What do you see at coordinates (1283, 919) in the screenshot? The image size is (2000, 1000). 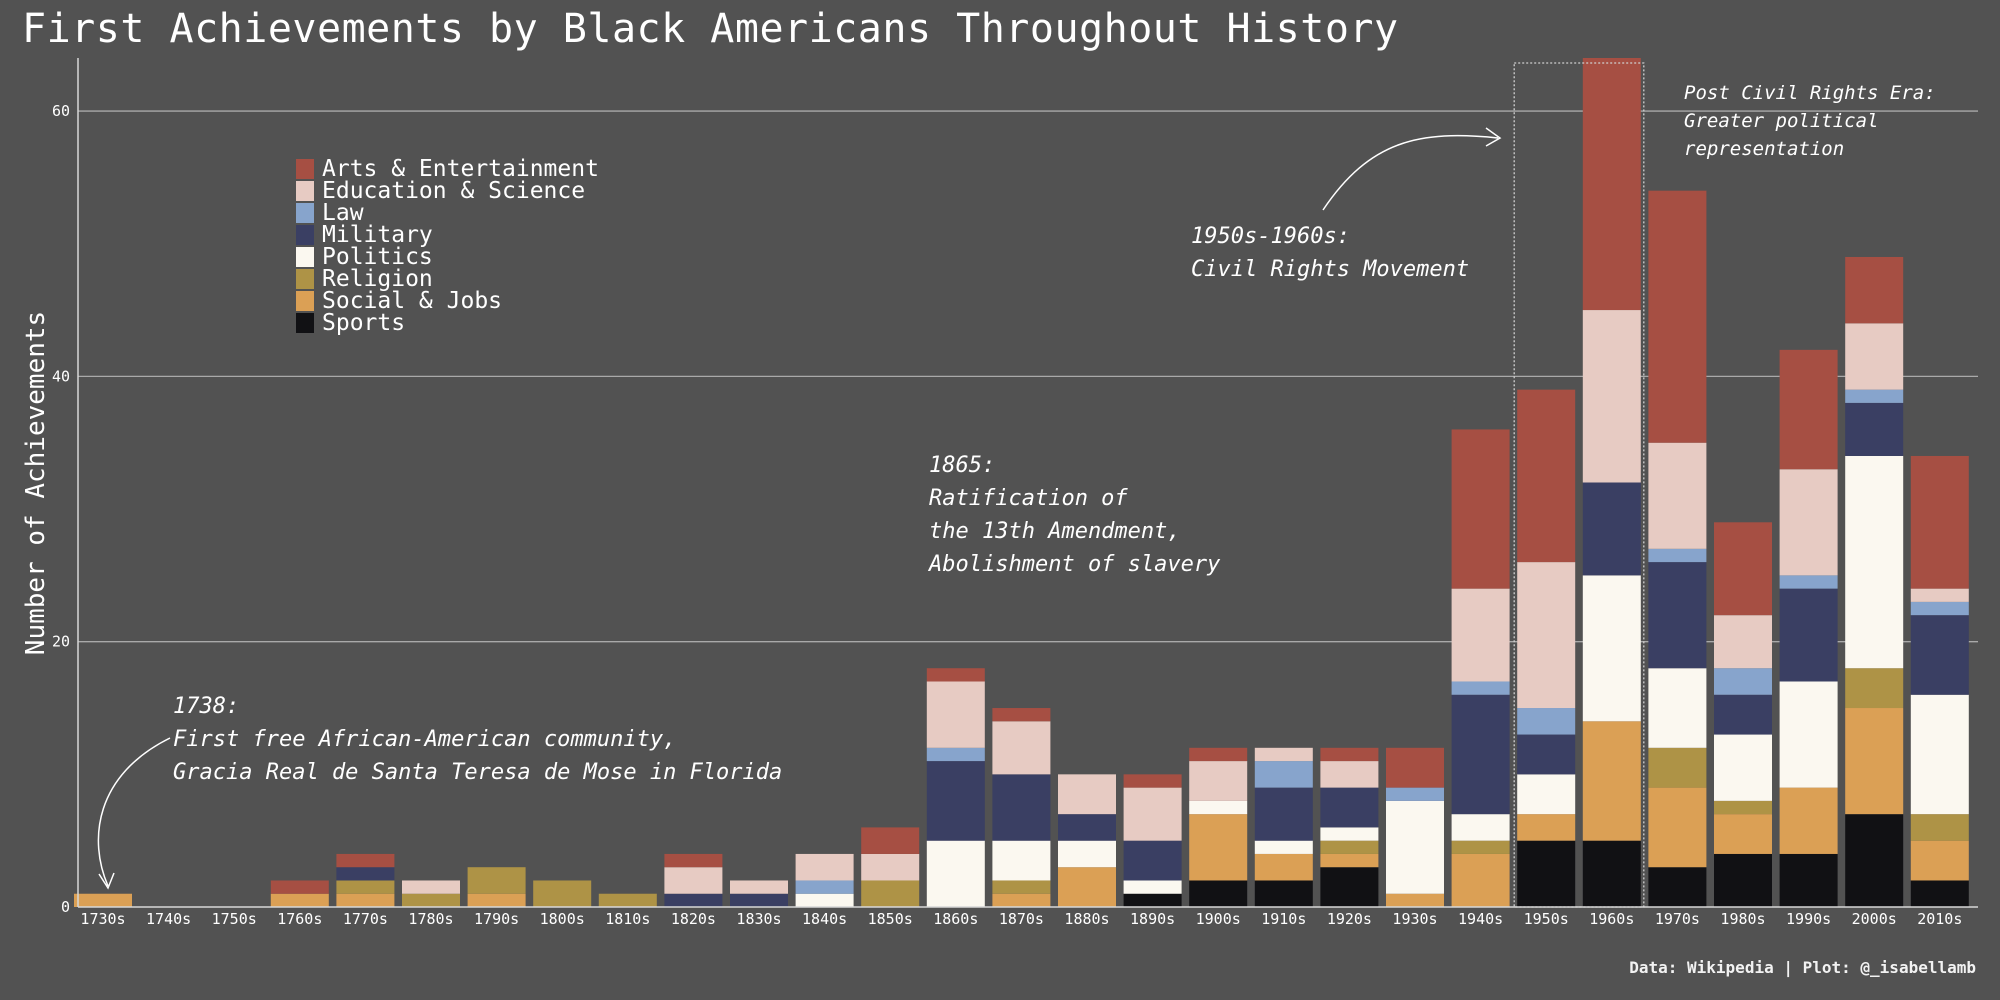 I see `x-tick-label: 1910s` at bounding box center [1283, 919].